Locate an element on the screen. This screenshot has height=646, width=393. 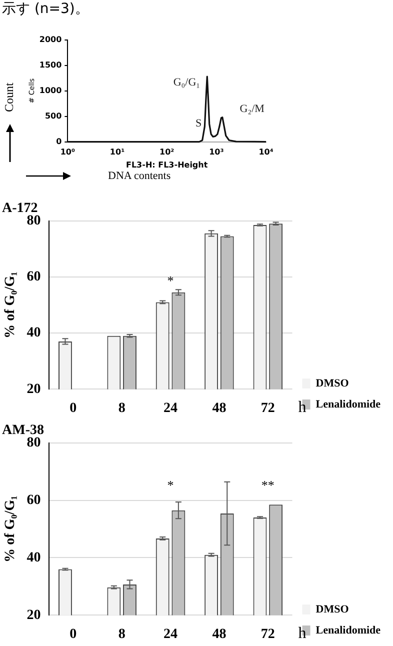
y-tick-label: 1000 is located at coordinates (50, 90).